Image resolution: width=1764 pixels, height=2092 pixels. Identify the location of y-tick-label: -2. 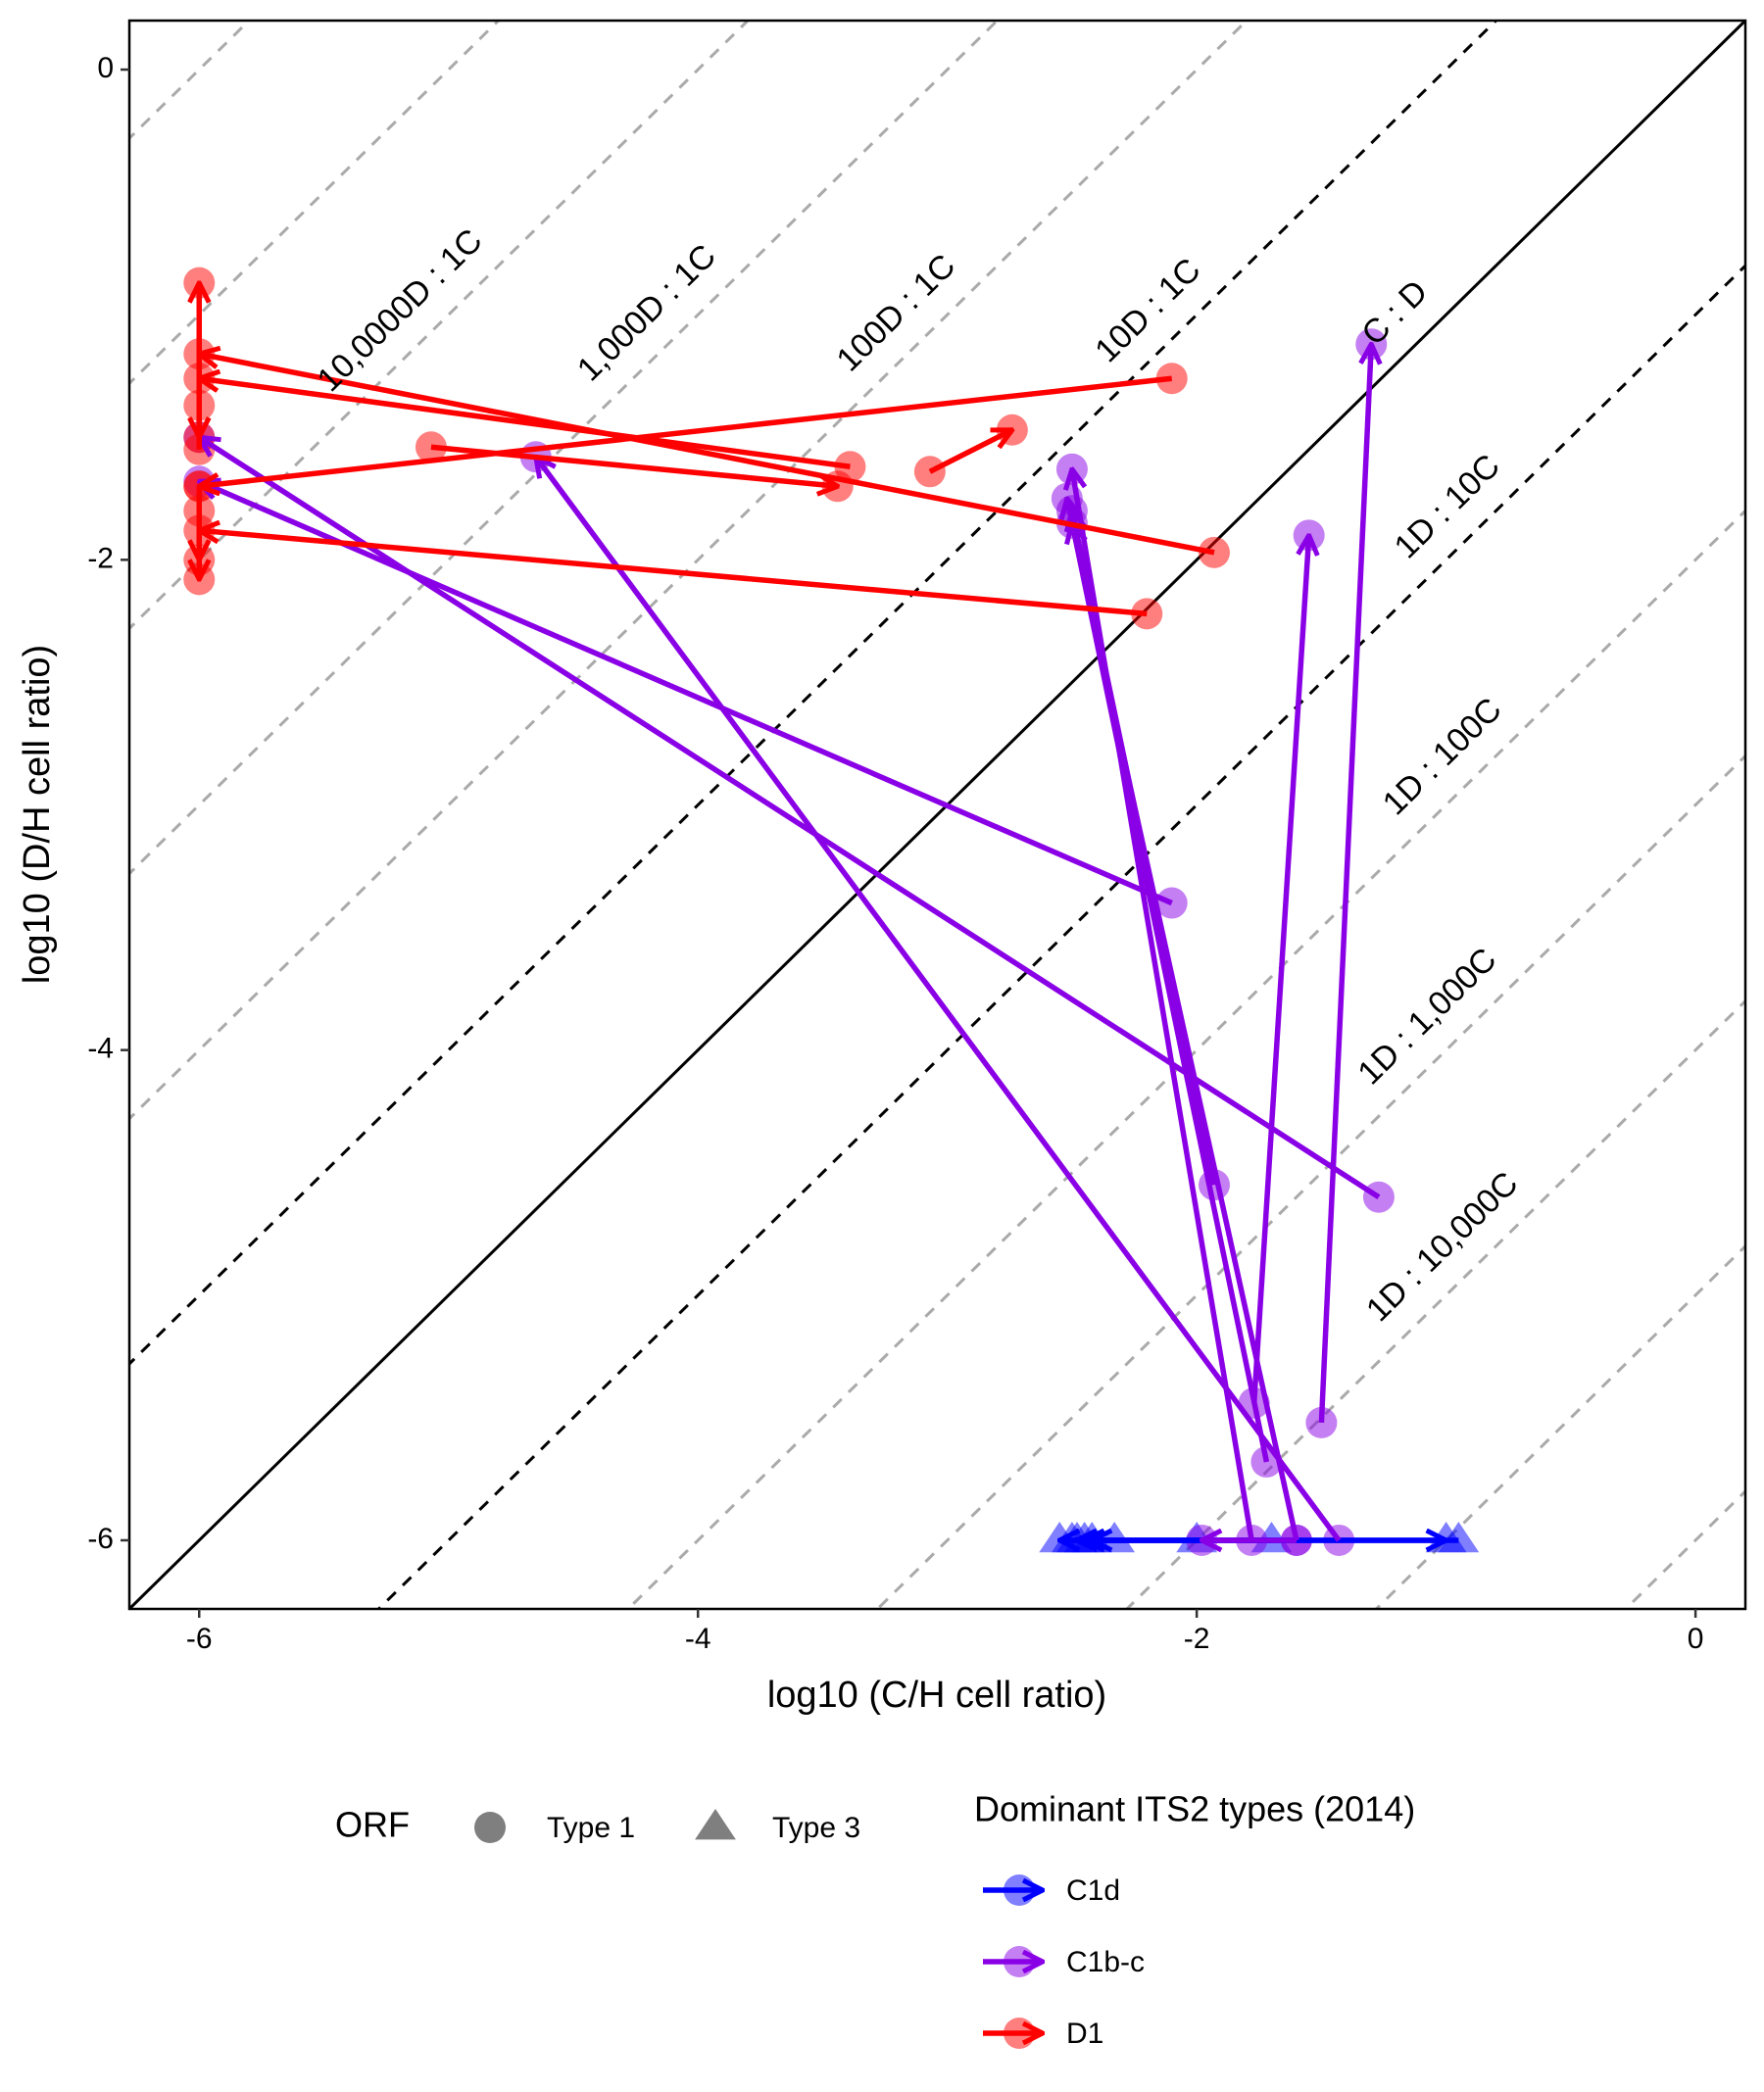
(100, 558).